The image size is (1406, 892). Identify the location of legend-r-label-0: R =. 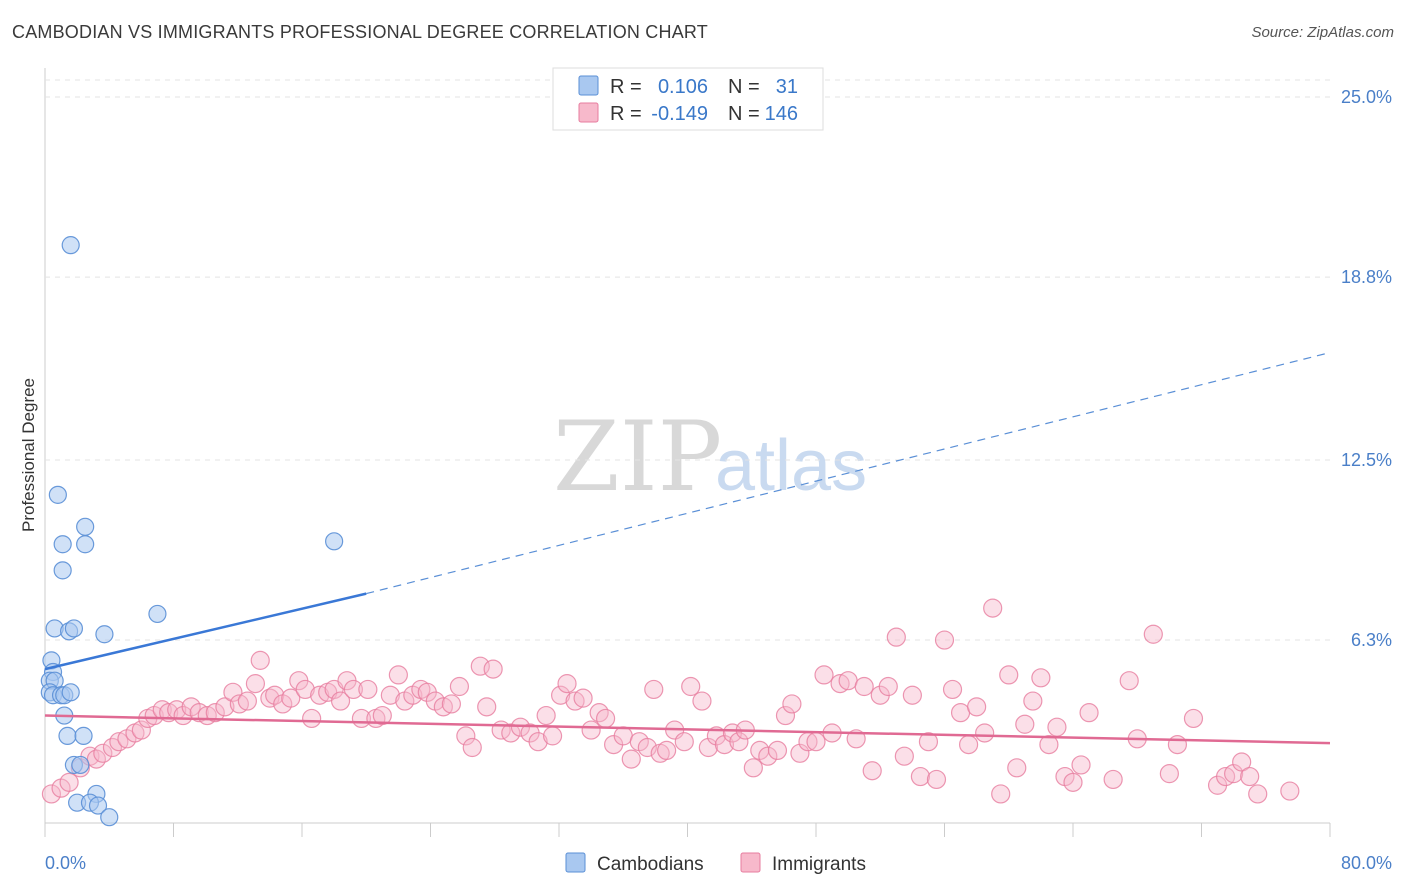
(626, 87).